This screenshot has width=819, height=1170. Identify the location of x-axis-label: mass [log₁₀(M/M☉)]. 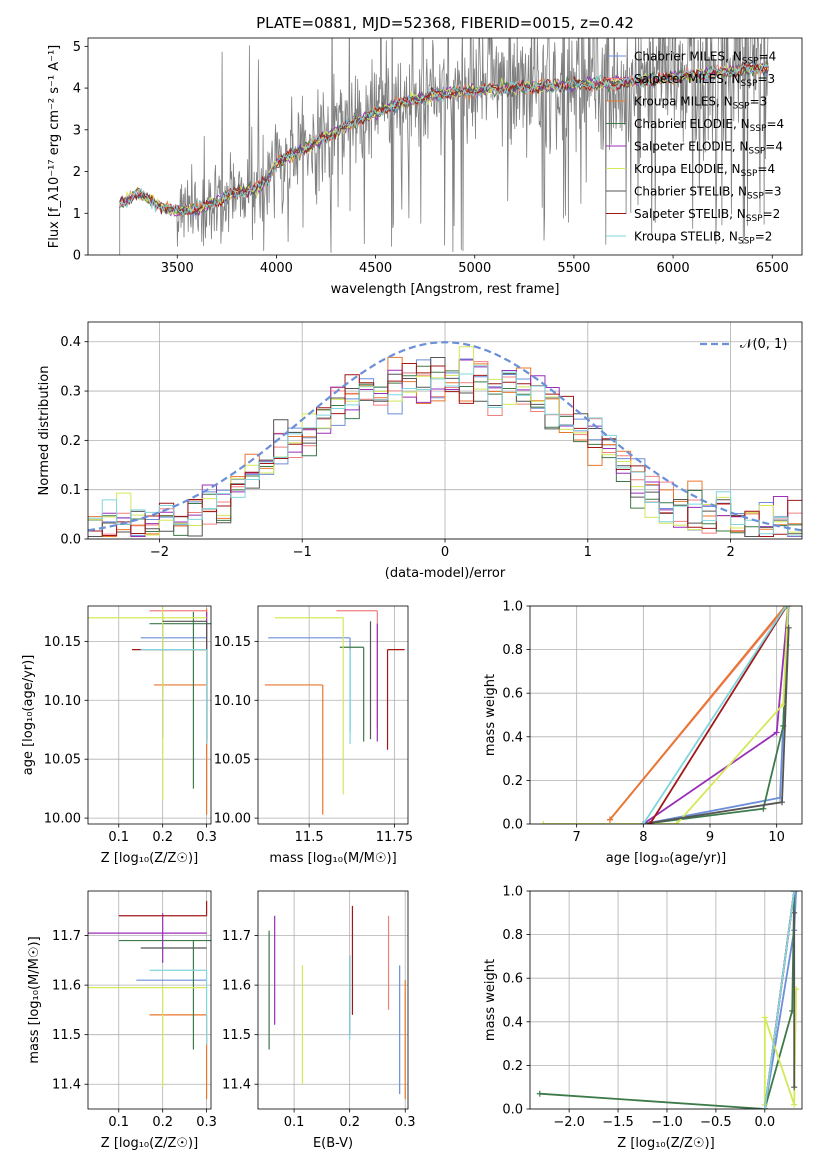
(332, 858).